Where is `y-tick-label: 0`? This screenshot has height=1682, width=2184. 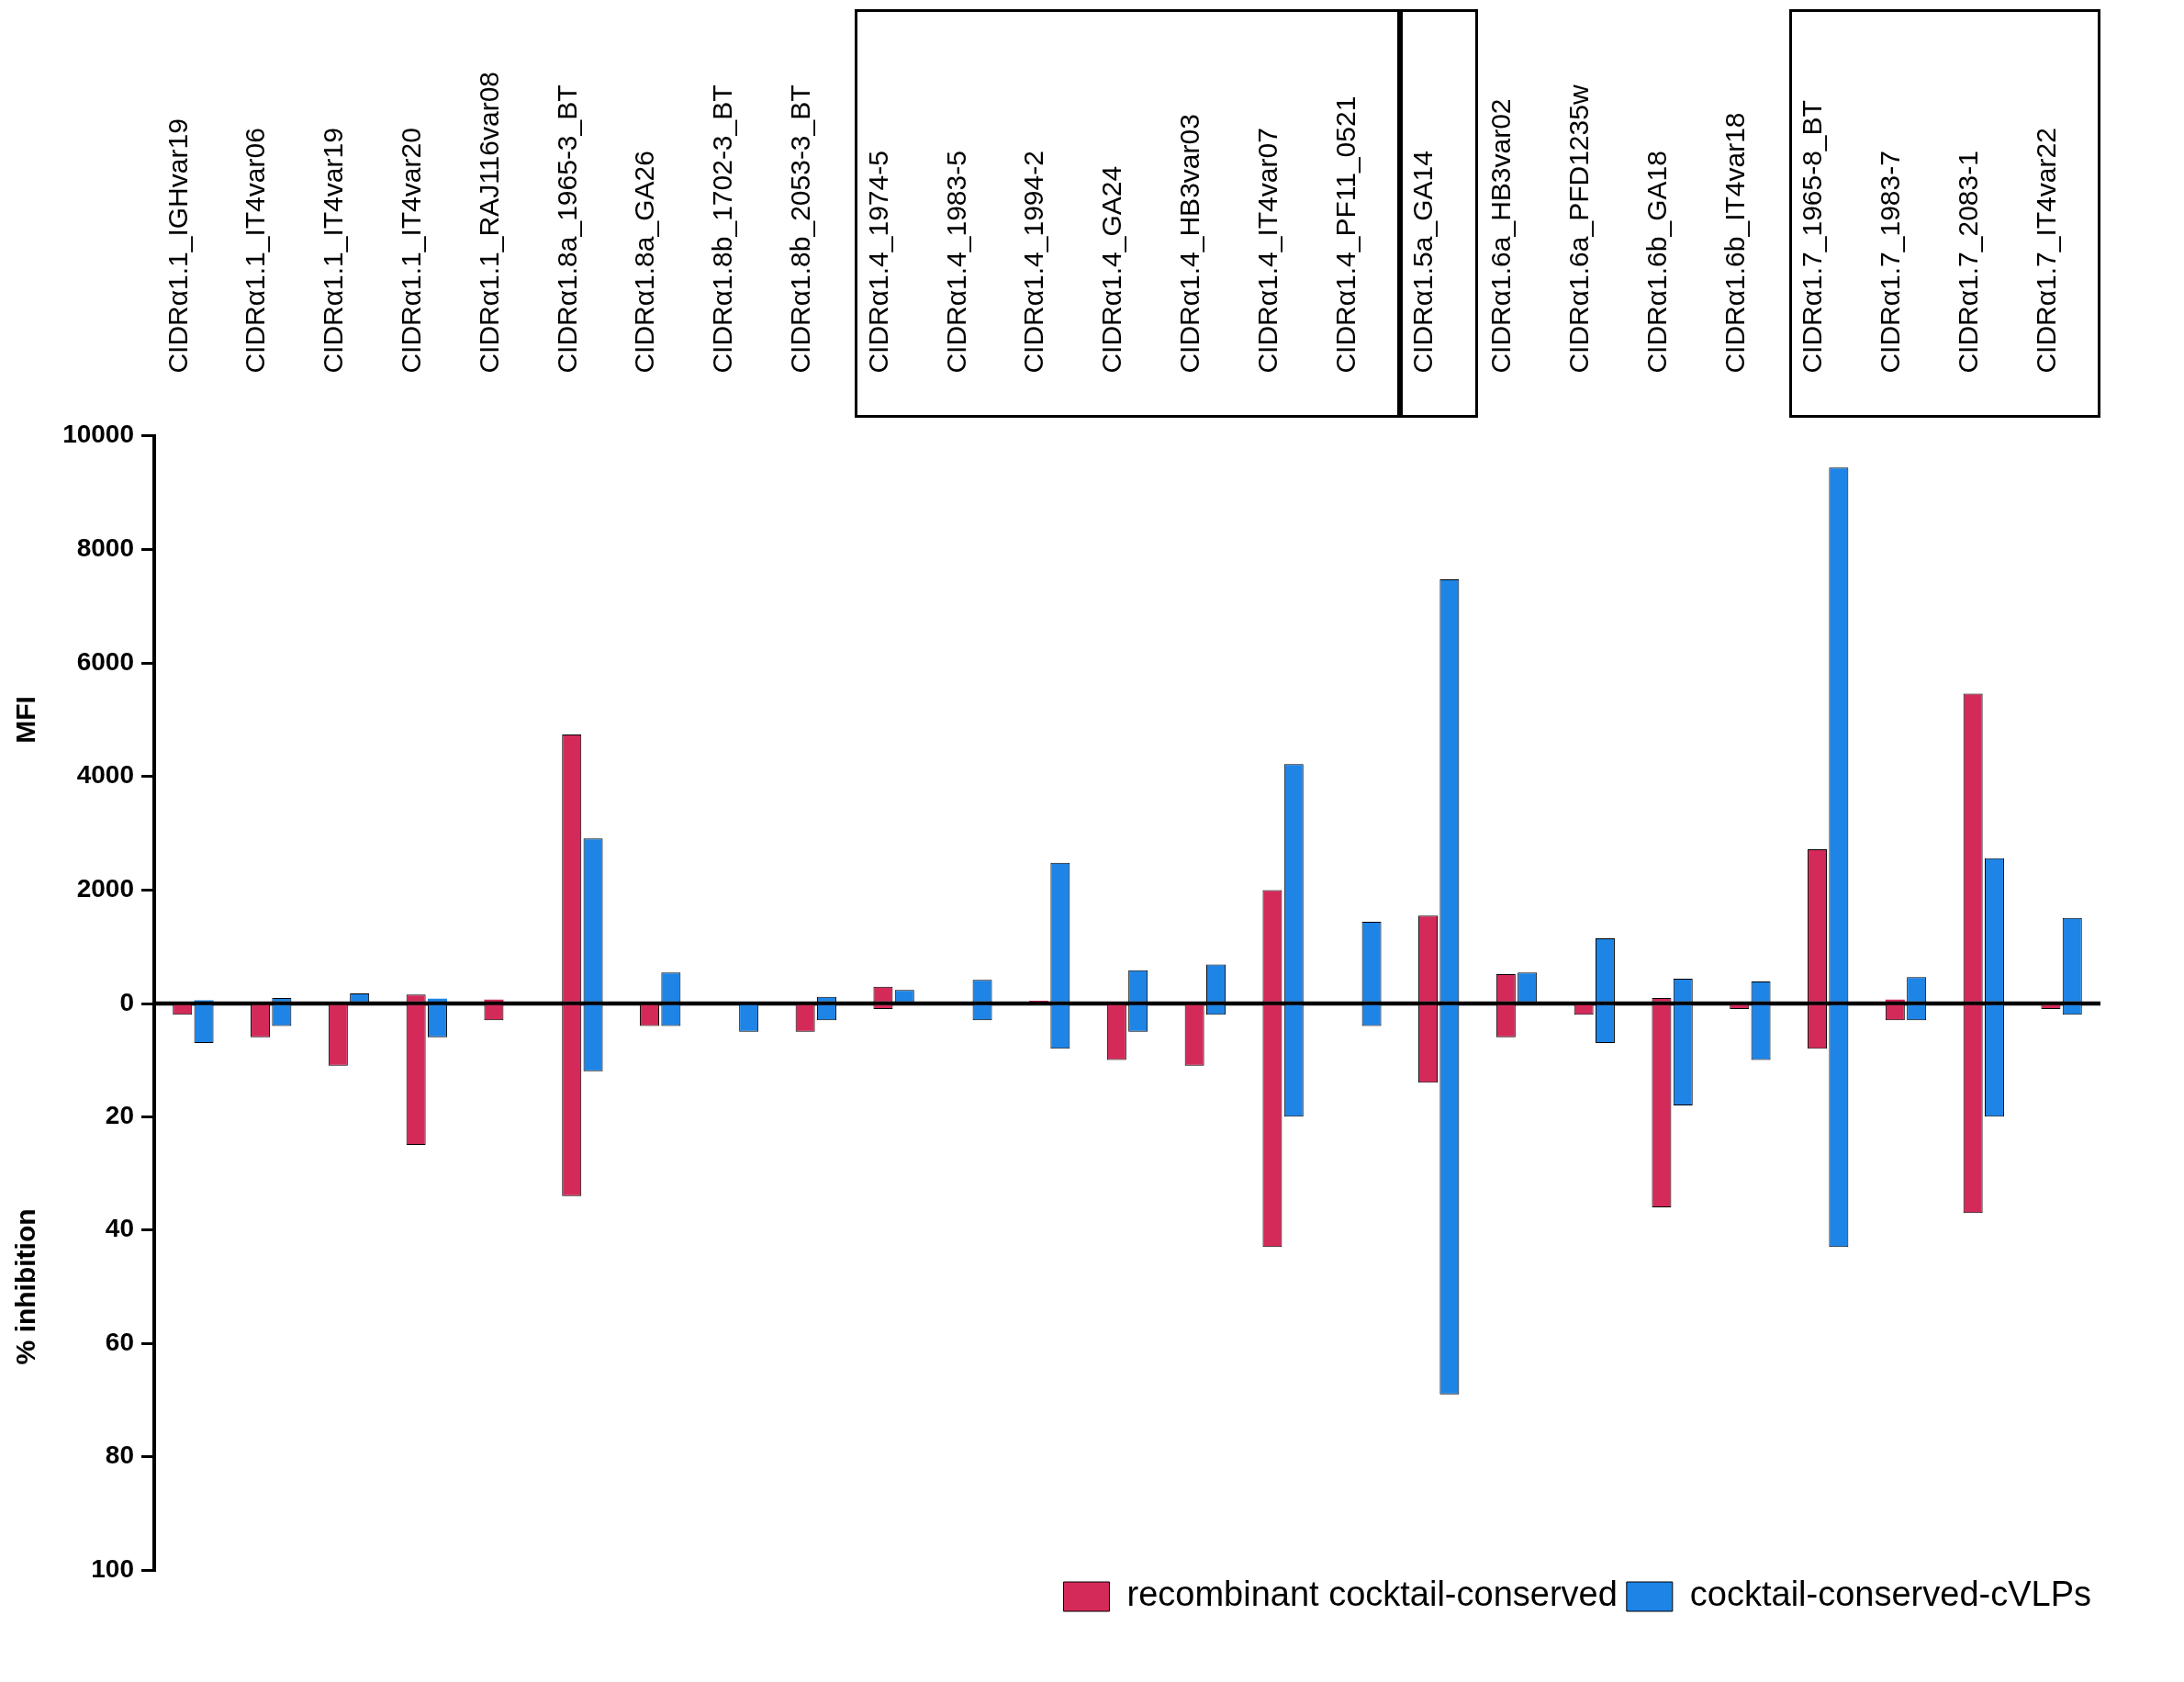 y-tick-label: 0 is located at coordinates (126, 1001).